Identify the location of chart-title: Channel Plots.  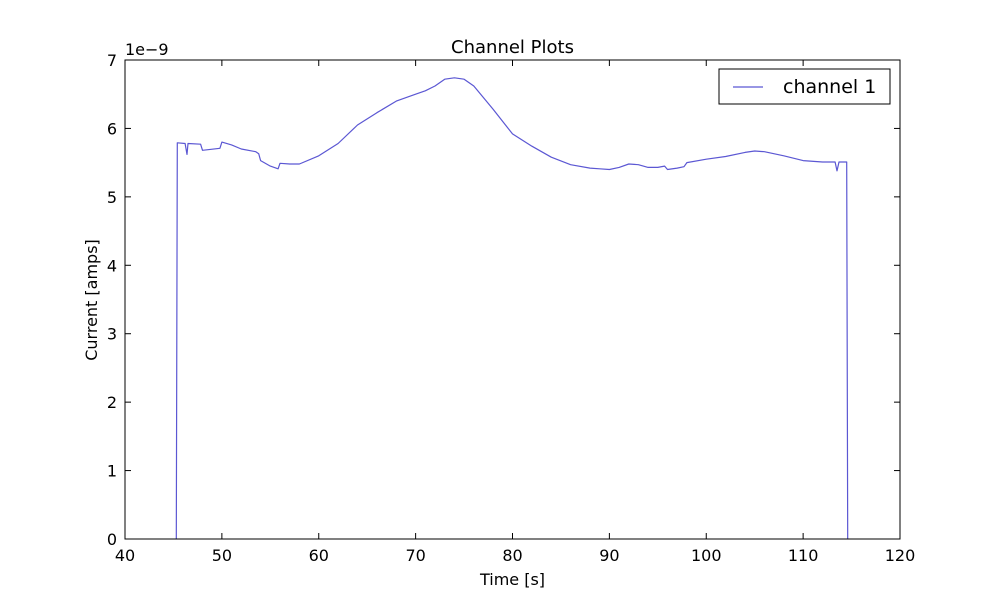
(512, 47).